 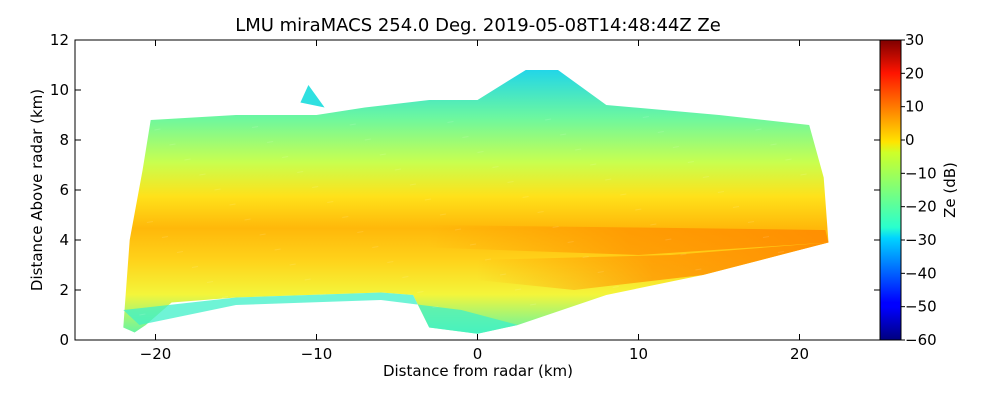 What do you see at coordinates (64, 340) in the screenshot?
I see `y-tick-label: 0` at bounding box center [64, 340].